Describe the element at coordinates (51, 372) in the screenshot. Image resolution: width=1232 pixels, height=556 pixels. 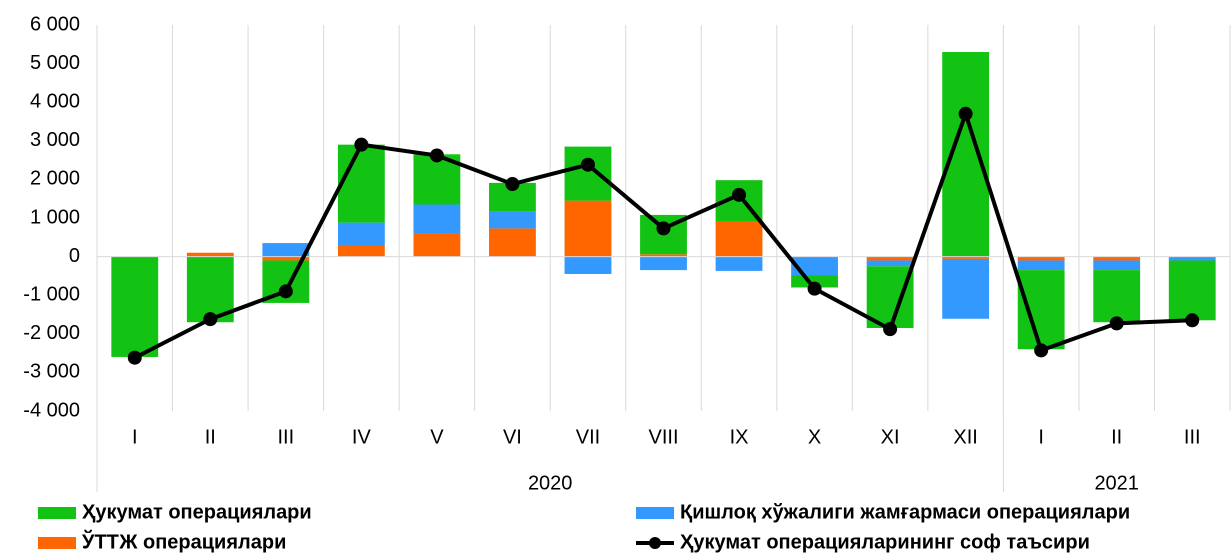
I see `y-tick-label: -3 000` at that location.